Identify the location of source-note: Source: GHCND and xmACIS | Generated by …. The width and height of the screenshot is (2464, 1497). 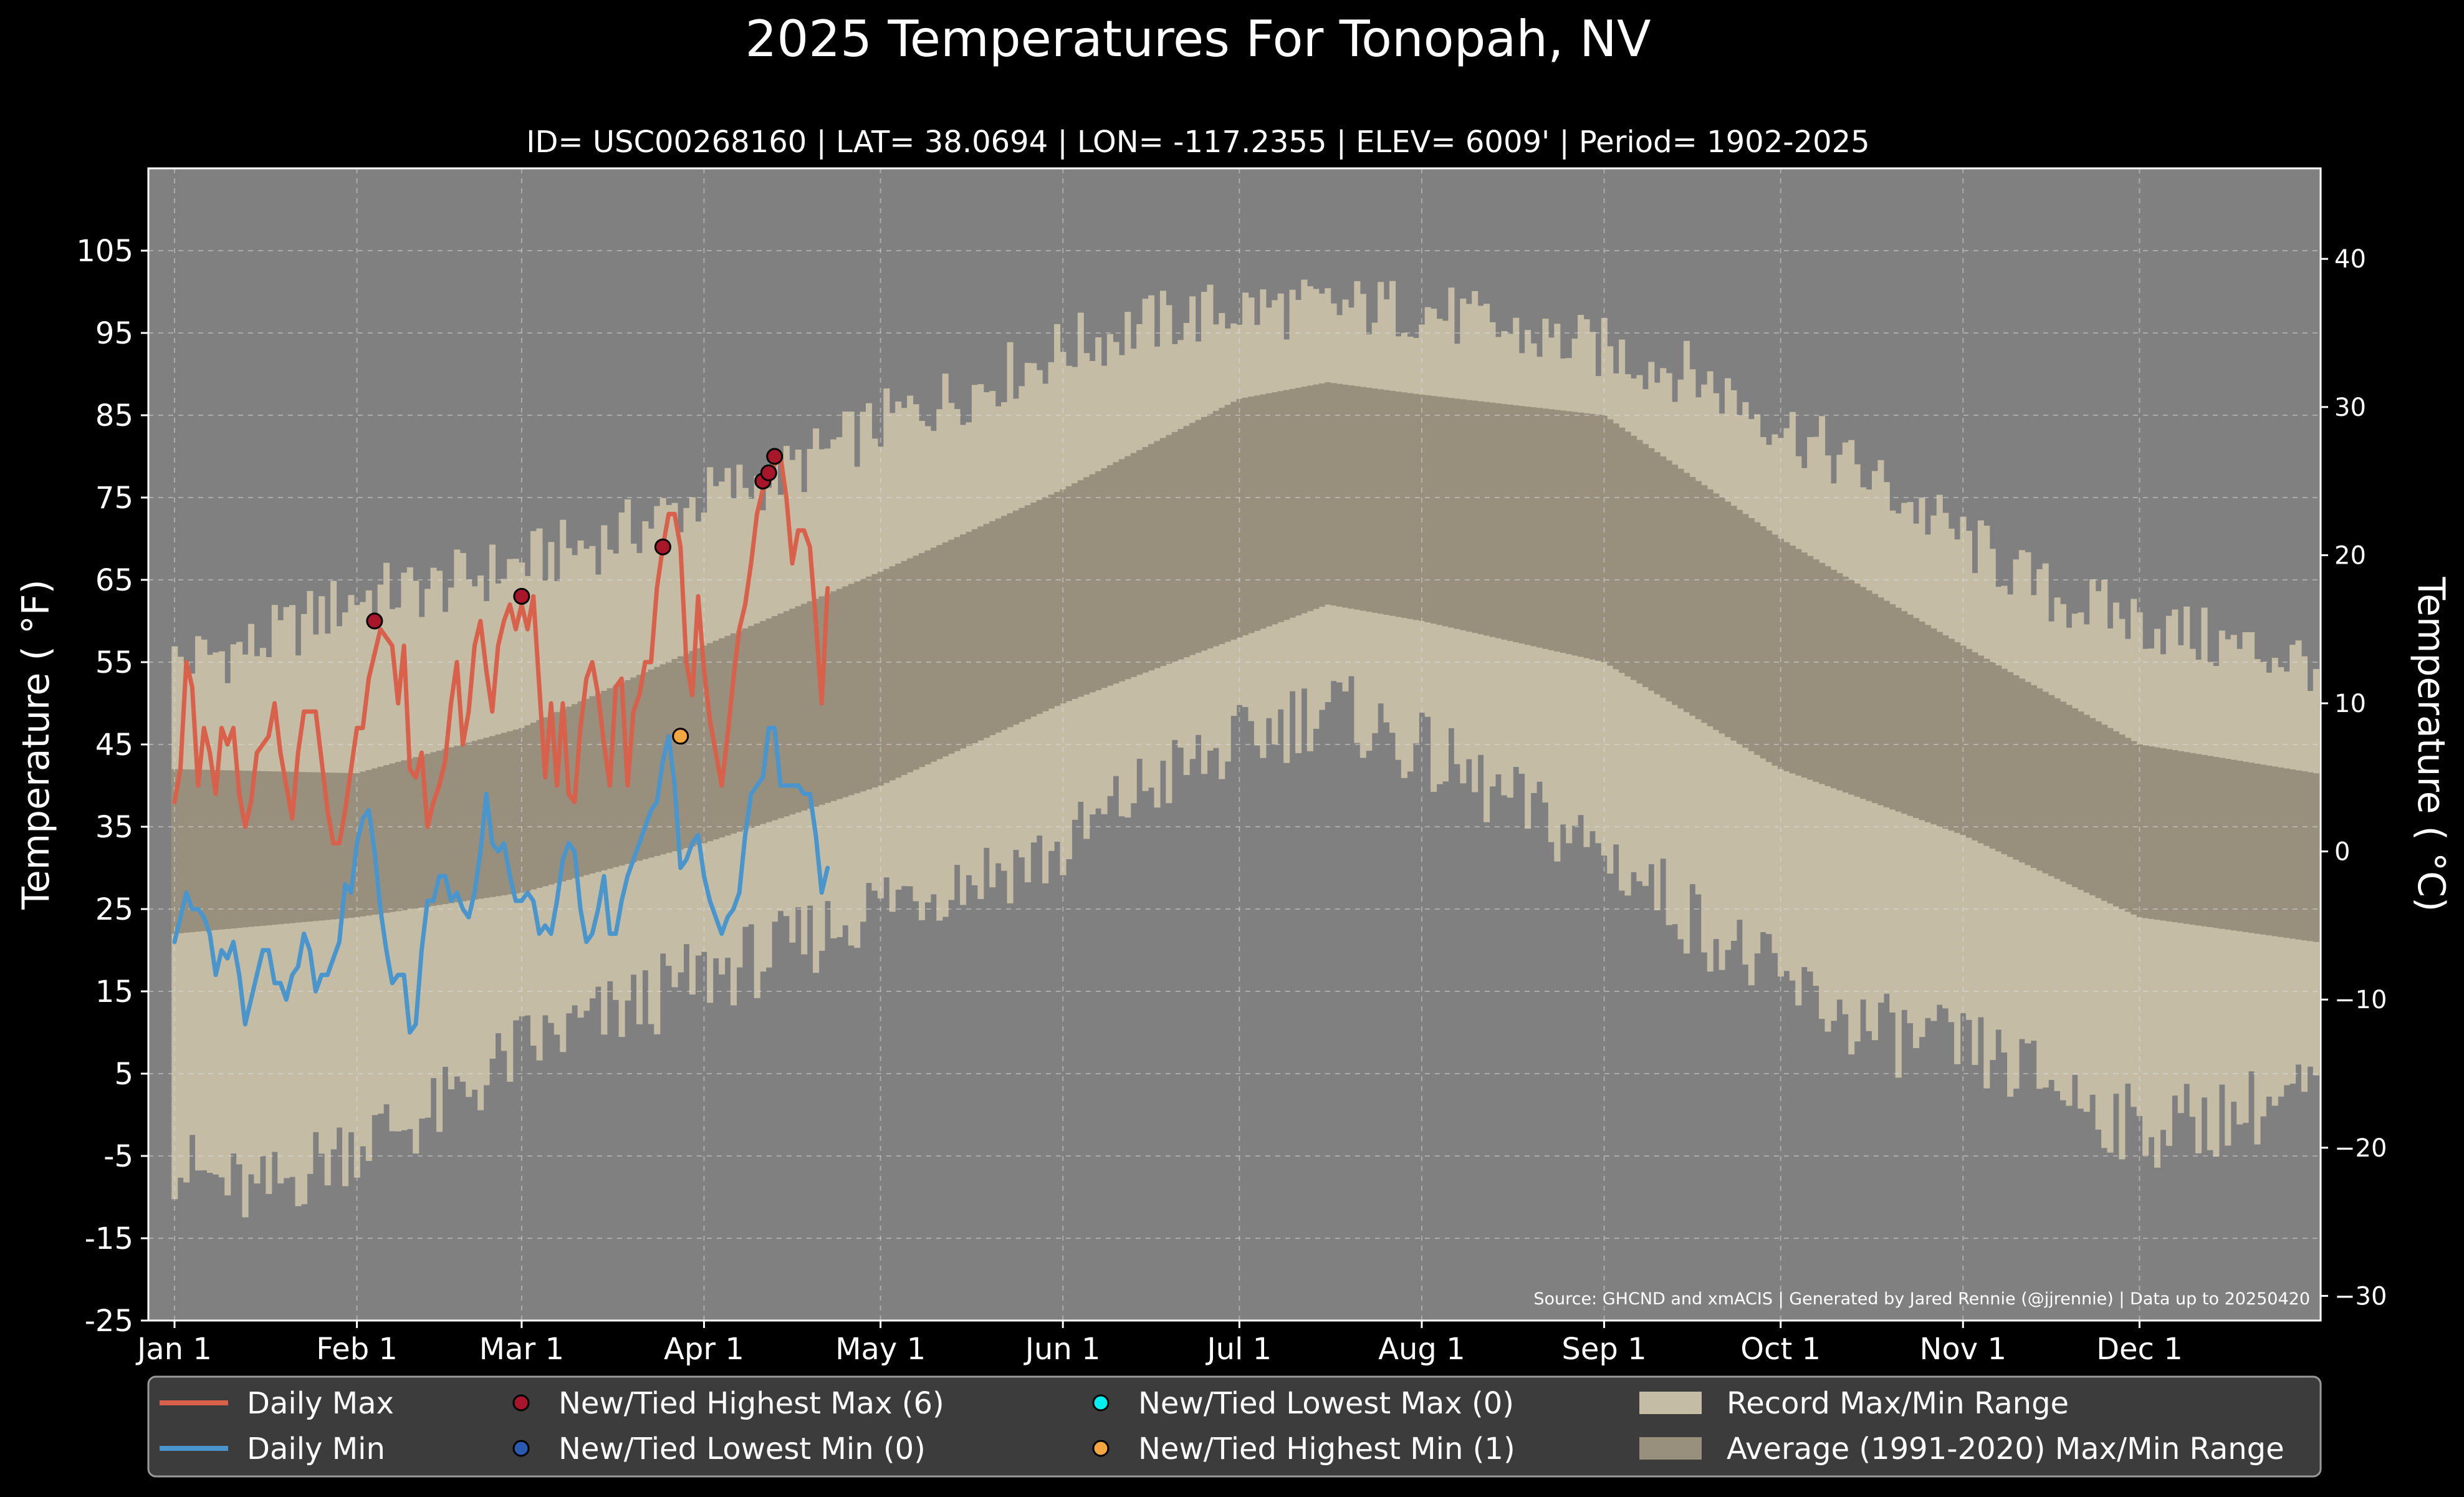
(1921, 1299).